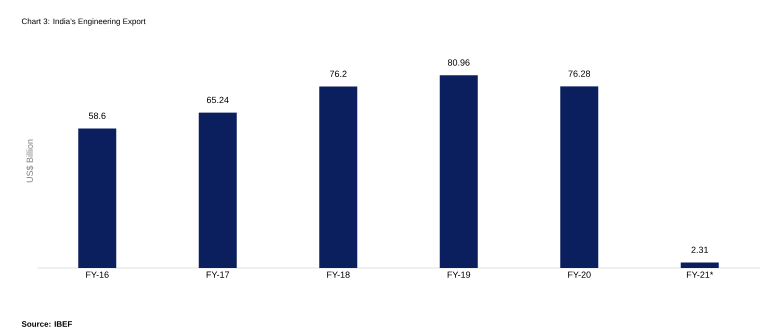 The image size is (773, 336). What do you see at coordinates (459, 62) in the screenshot?
I see `data-label: 80.96` at bounding box center [459, 62].